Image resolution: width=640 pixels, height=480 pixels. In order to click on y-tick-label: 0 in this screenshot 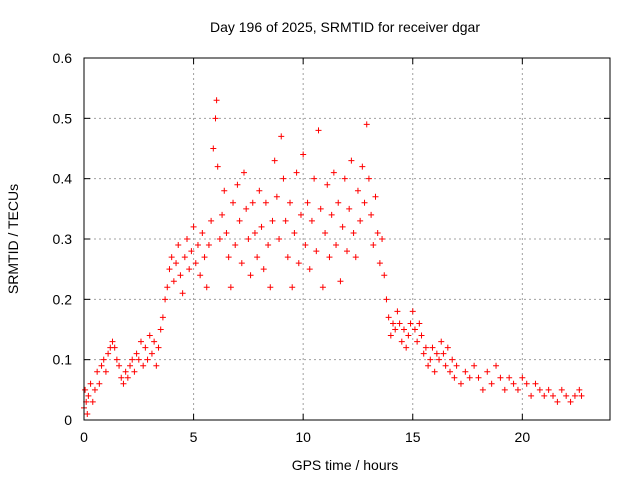, I will do `click(68, 420)`.